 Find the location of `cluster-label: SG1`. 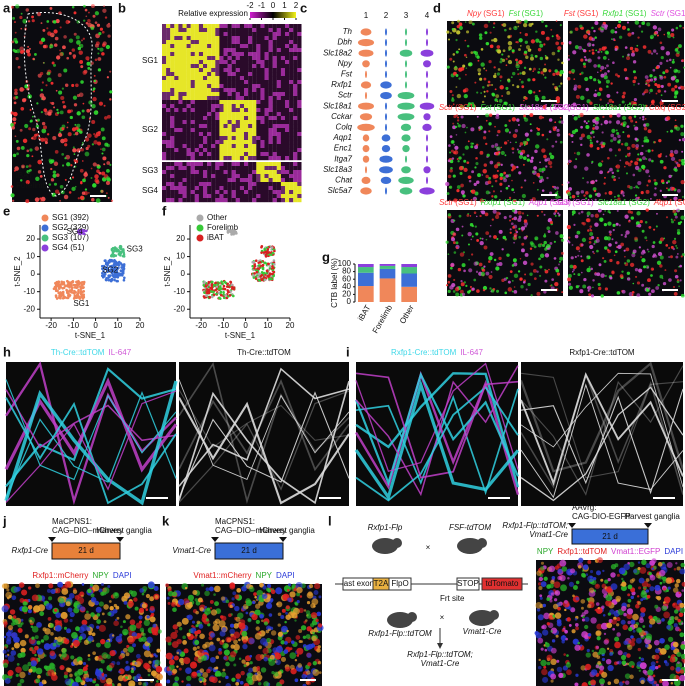

cluster-label: SG1 is located at coordinates (81, 303).